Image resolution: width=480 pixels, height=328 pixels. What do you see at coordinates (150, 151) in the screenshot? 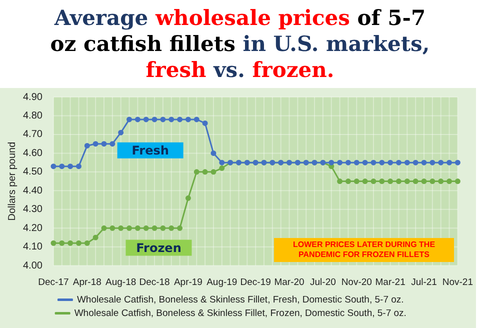
I see `annotation: Fresh` at bounding box center [150, 151].